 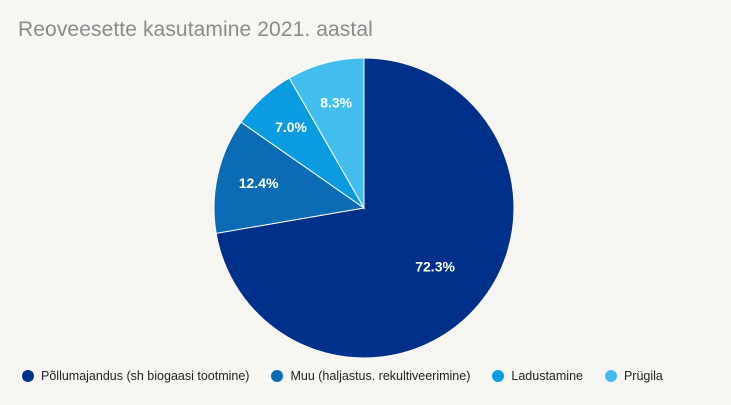 I want to click on legend-item-prugila: Prügila, so click(x=633, y=376).